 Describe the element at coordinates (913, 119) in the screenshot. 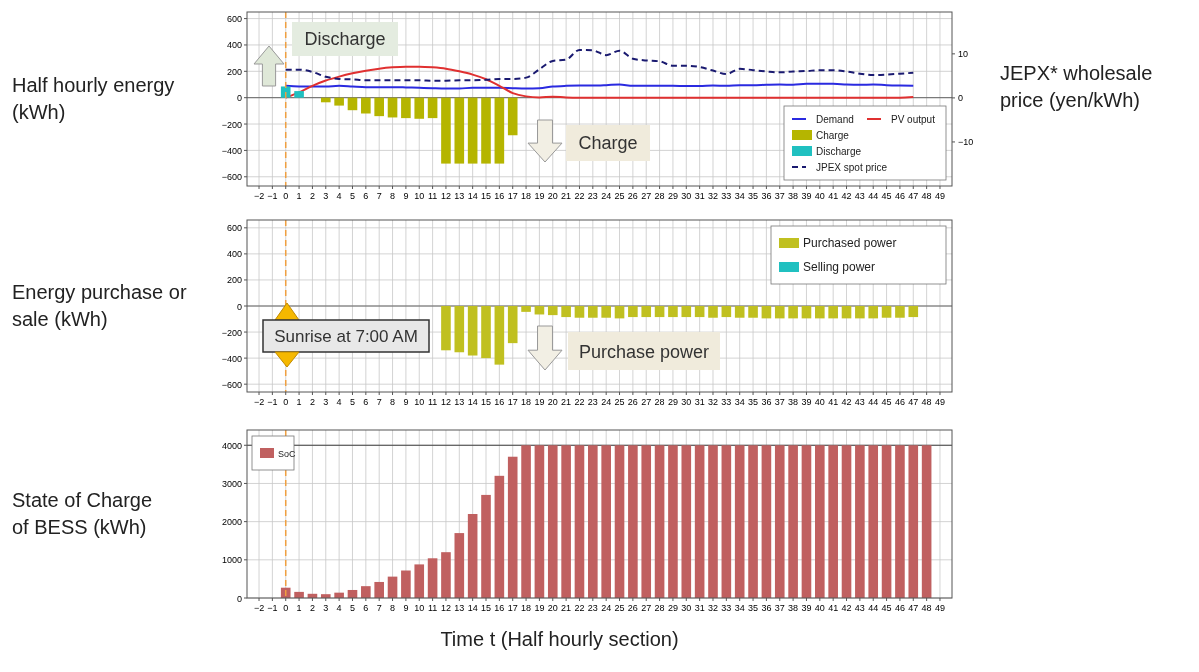

I see `legend-label: PV output` at that location.